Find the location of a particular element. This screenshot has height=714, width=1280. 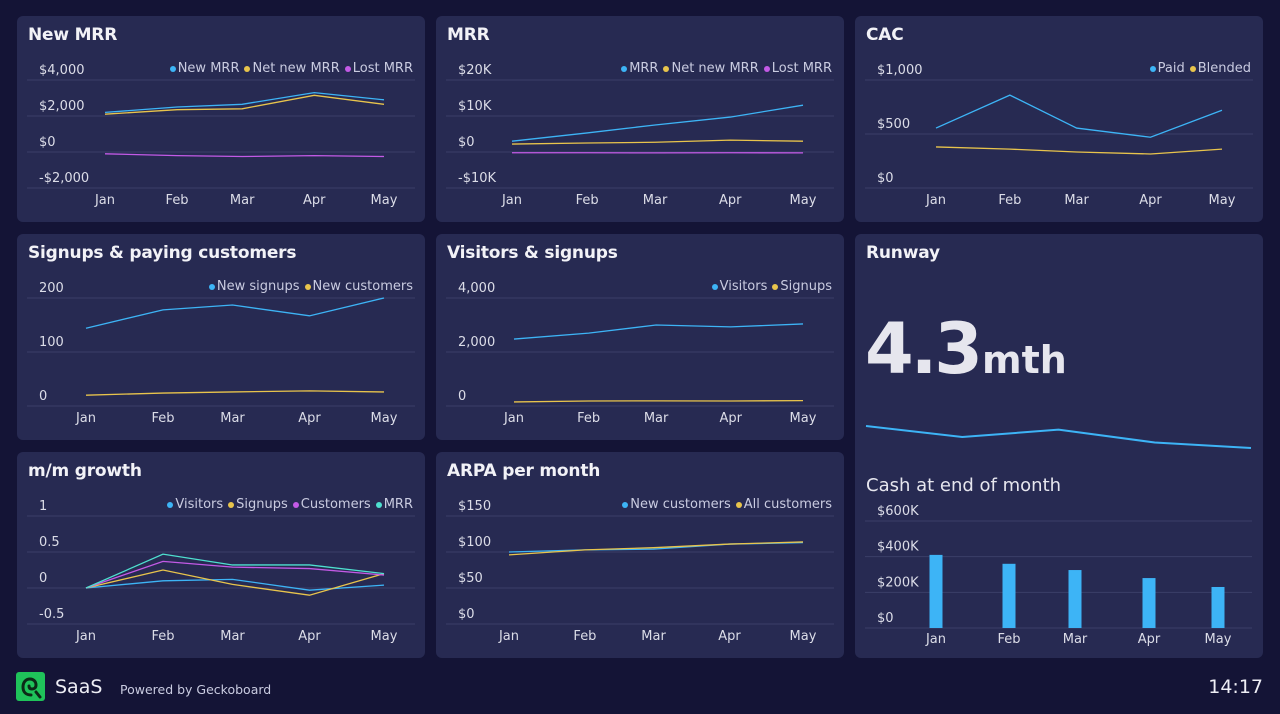

series-line-new-customers is located at coordinates (235, 393).